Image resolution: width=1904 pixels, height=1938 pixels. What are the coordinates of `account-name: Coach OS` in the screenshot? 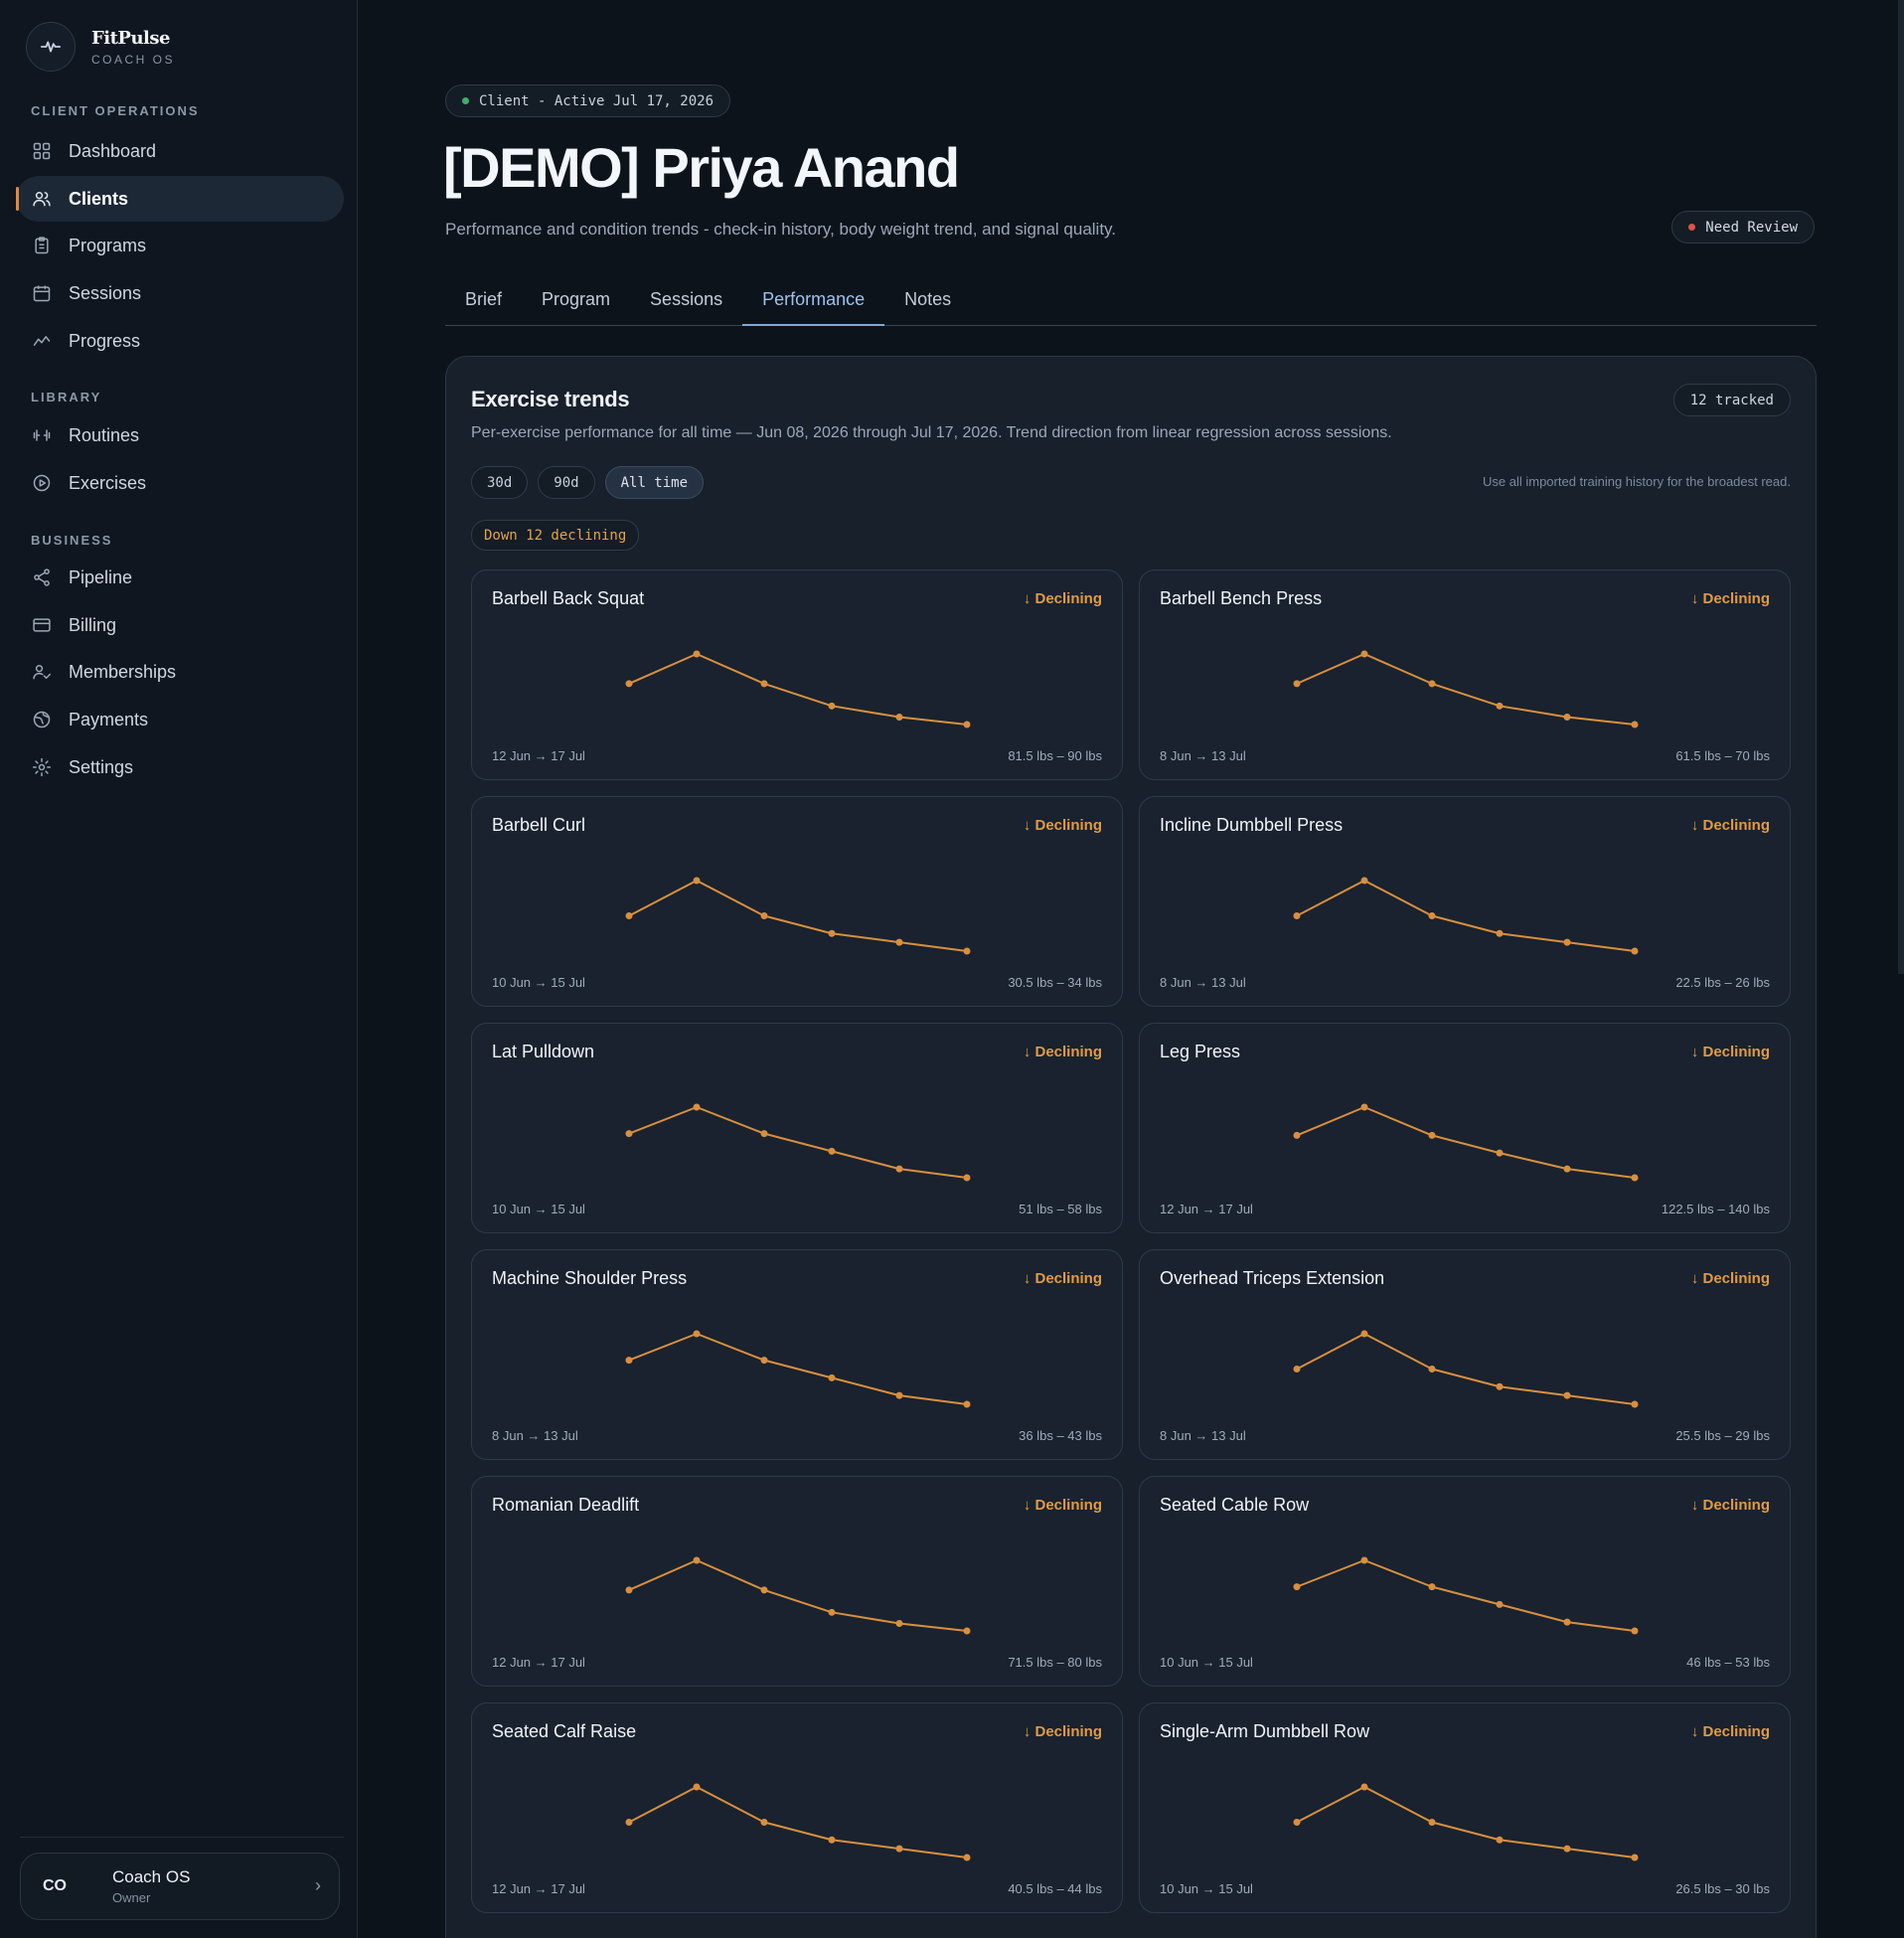 It's located at (152, 1876).